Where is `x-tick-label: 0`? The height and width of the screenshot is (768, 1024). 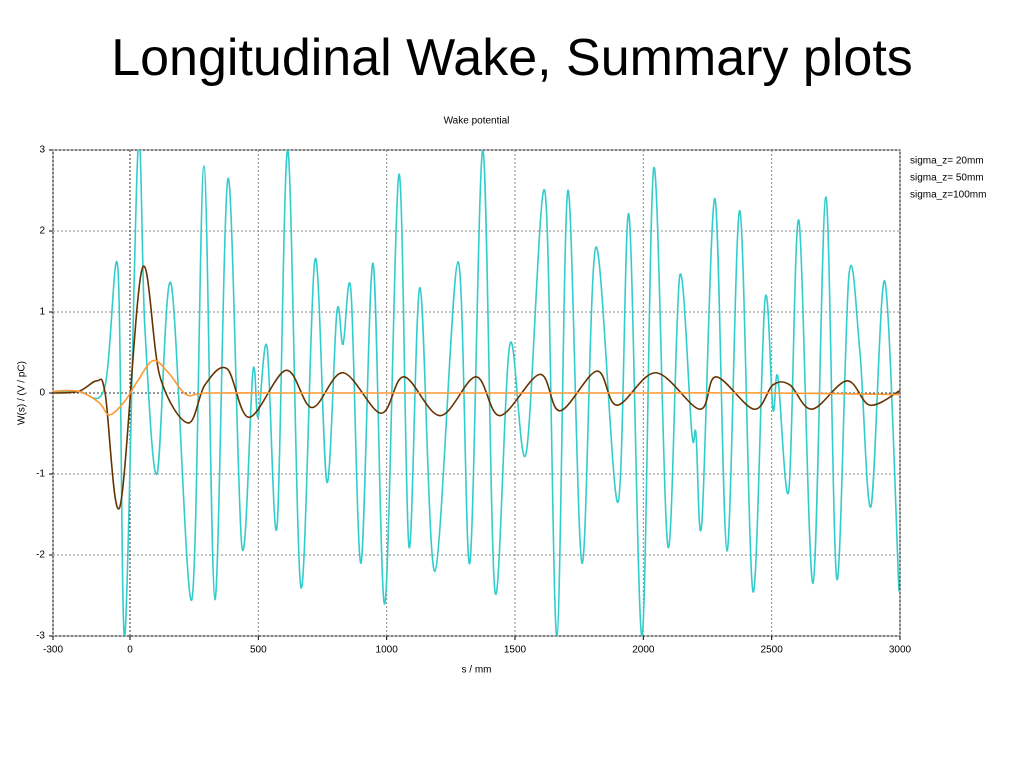
x-tick-label: 0 is located at coordinates (130, 650).